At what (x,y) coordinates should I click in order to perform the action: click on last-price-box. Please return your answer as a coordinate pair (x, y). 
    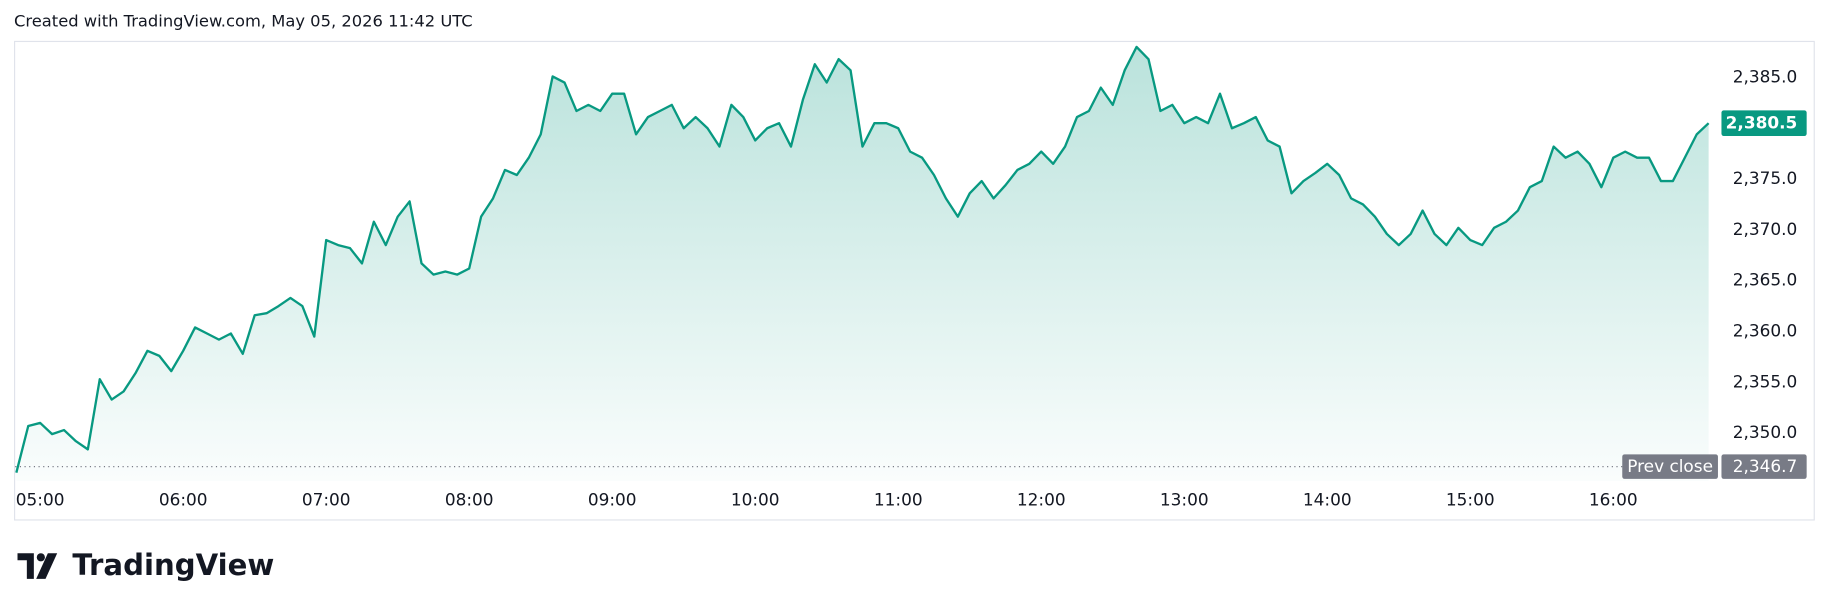
    Looking at the image, I should click on (1764, 123).